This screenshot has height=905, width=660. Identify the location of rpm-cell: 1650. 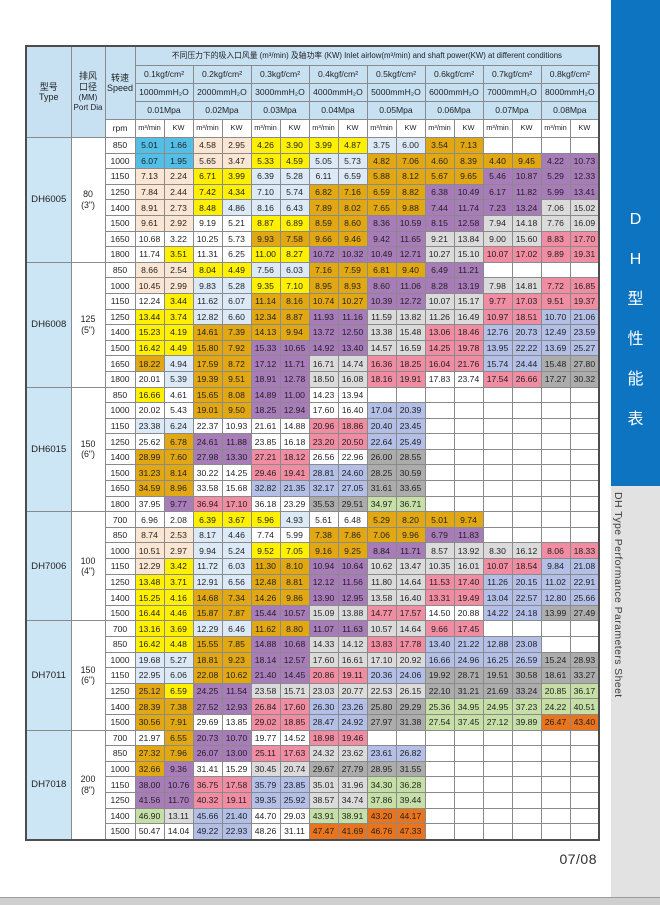
(120, 363).